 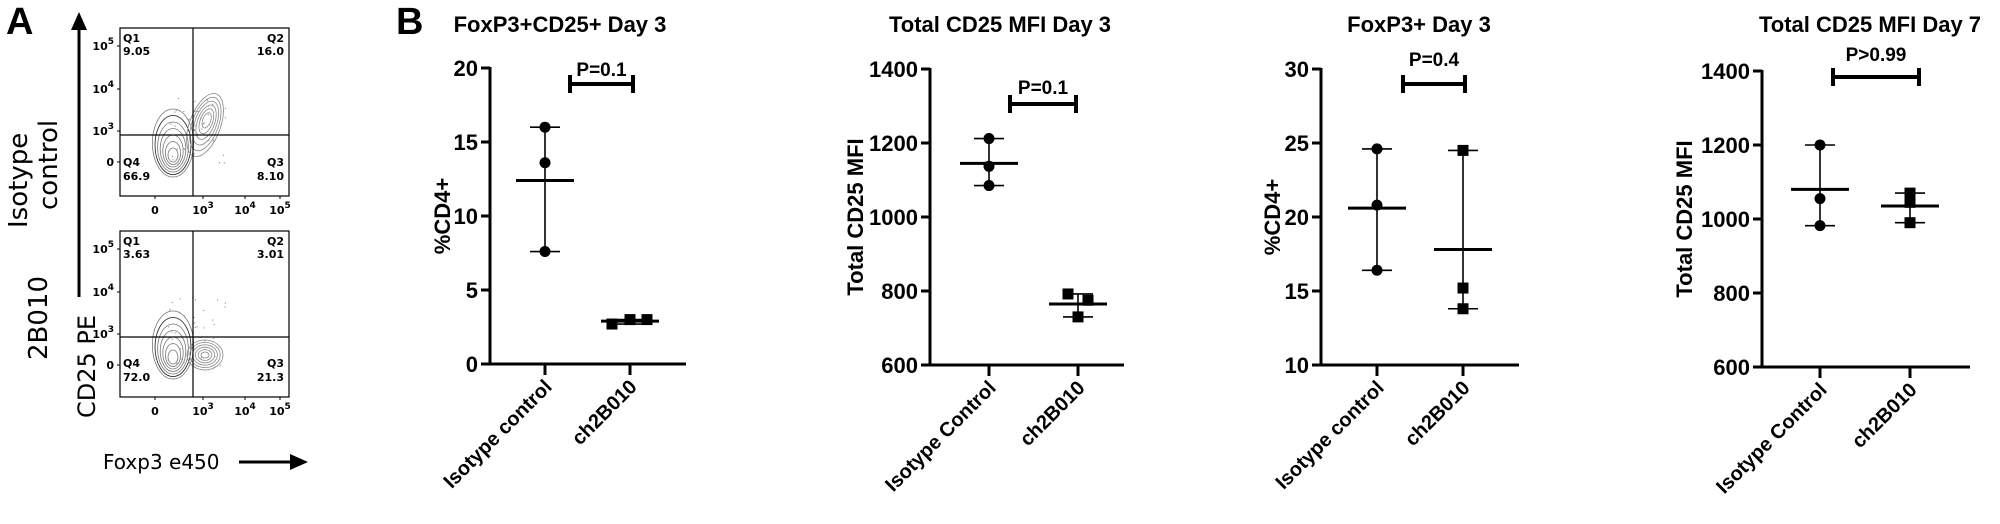 I want to click on significance-bracket: P=0.4, so click(x=1434, y=71).